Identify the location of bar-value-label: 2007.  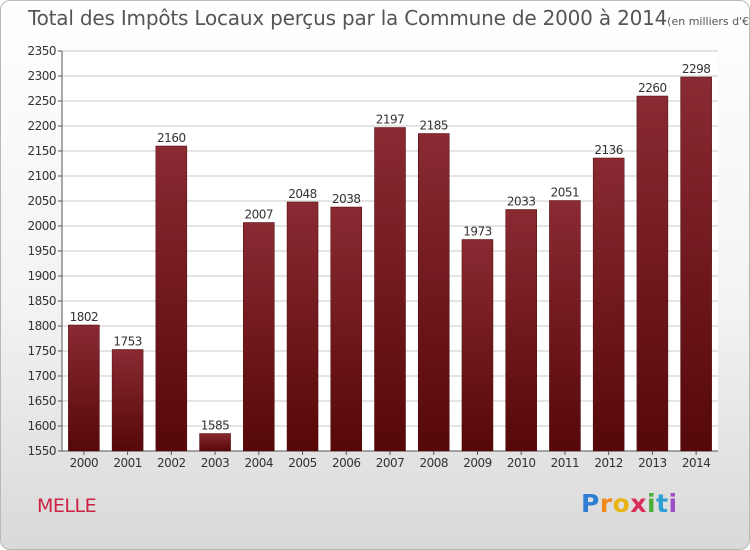
(259, 215).